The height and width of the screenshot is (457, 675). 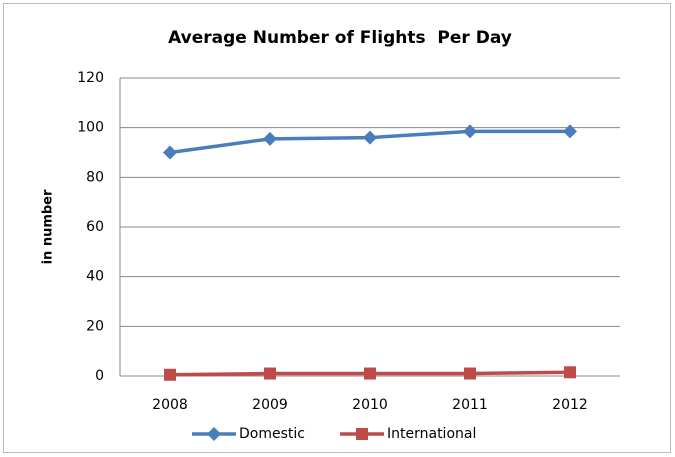 I want to click on x-tick-label: 2011, so click(x=470, y=405).